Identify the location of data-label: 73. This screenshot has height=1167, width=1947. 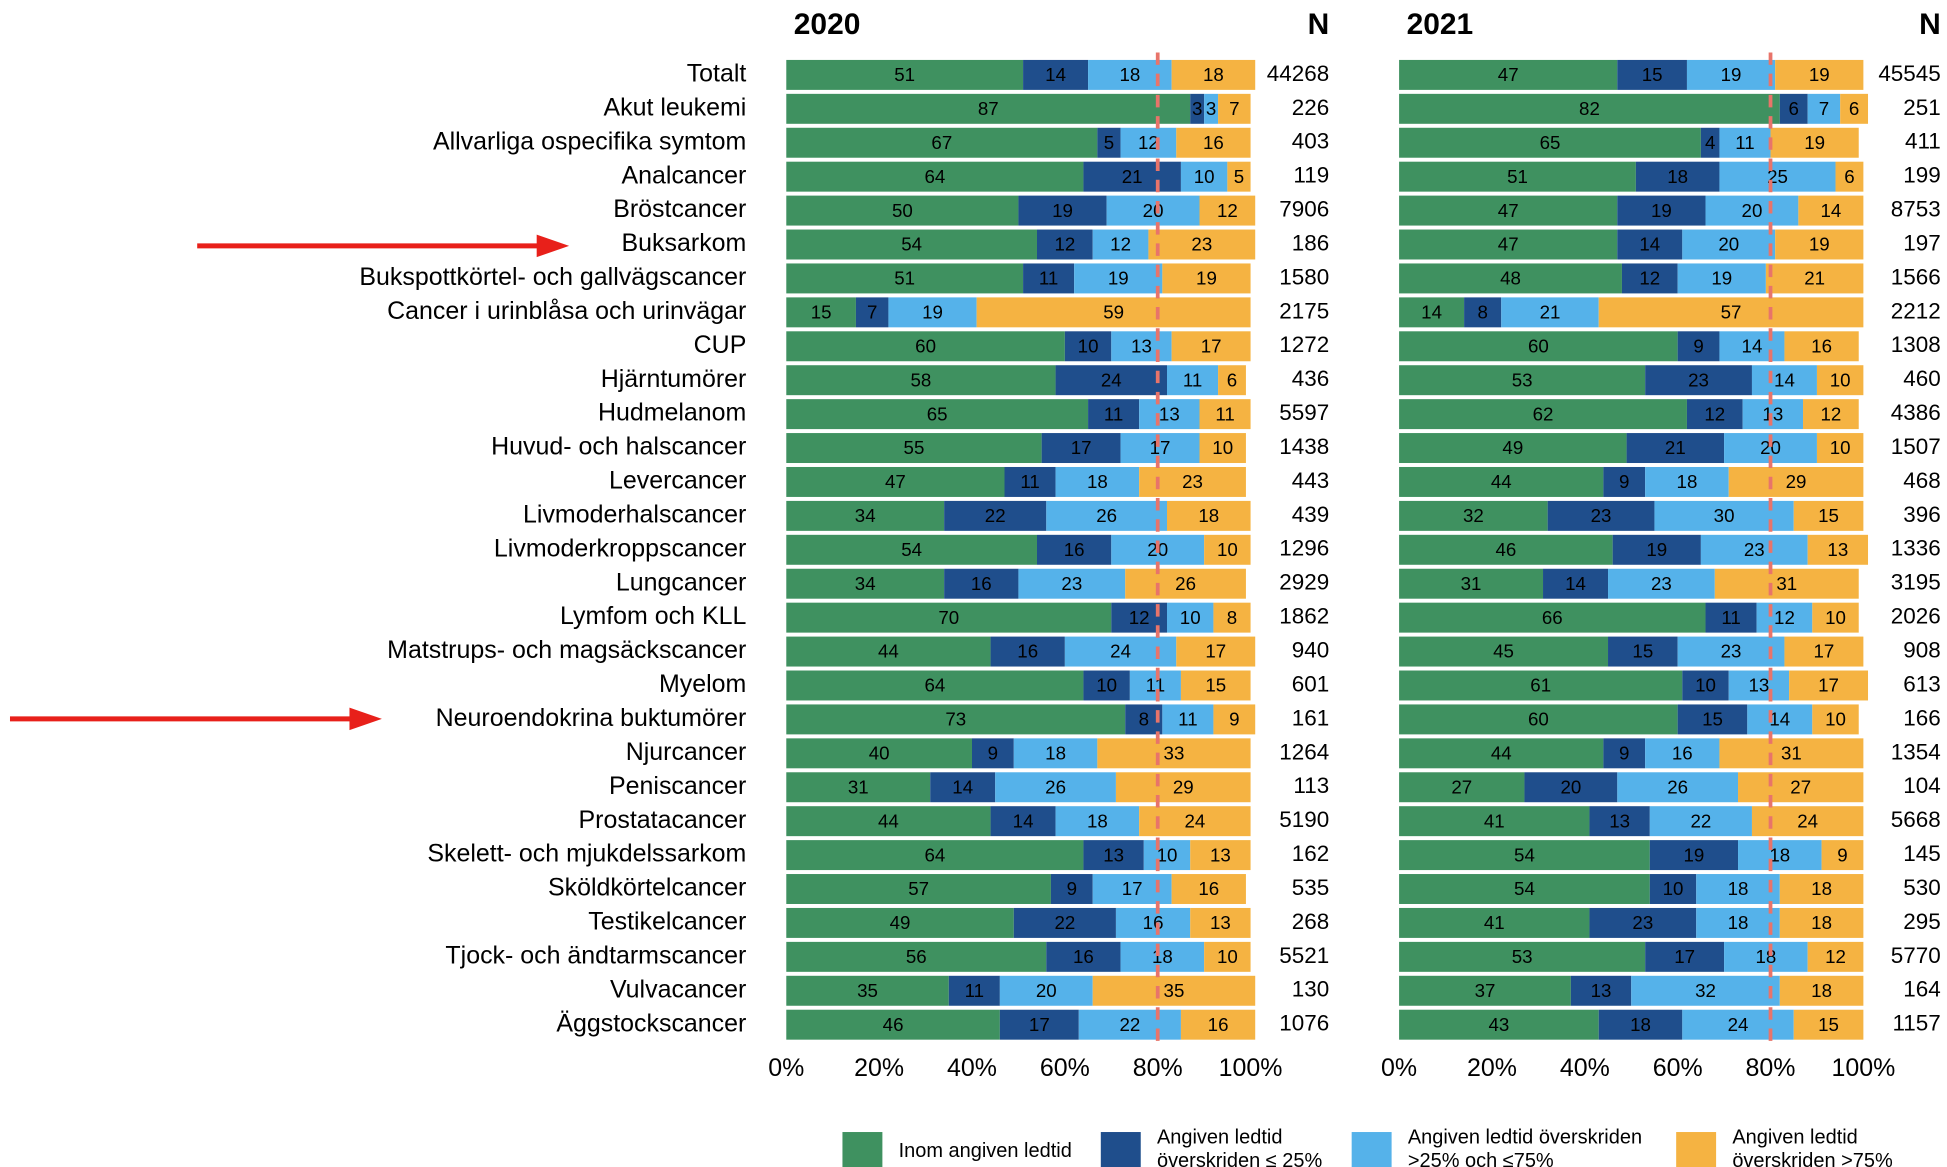
(955, 719).